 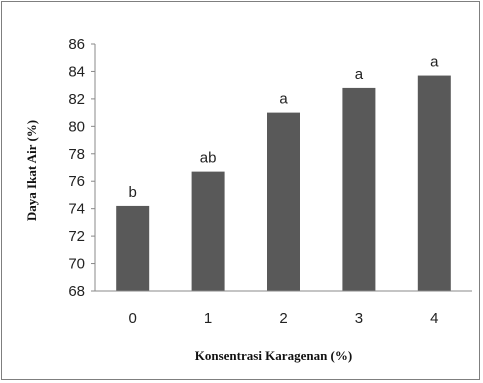 What do you see at coordinates (273, 355) in the screenshot?
I see `x-axis-title: Konsentrasi Karagenan (%)` at bounding box center [273, 355].